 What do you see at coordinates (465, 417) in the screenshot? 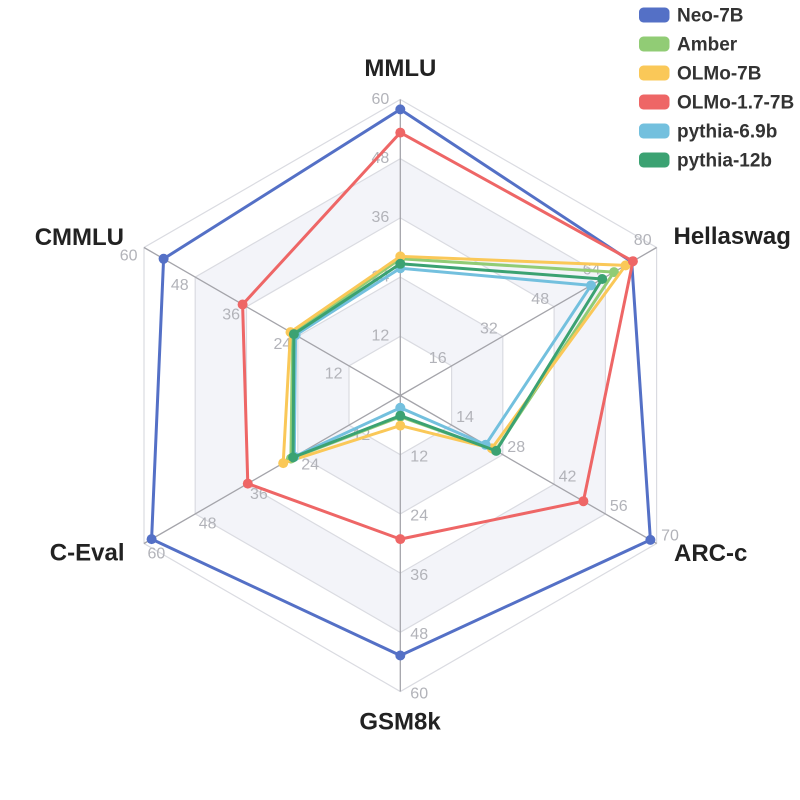
I see `svg-text: 14` at bounding box center [465, 417].